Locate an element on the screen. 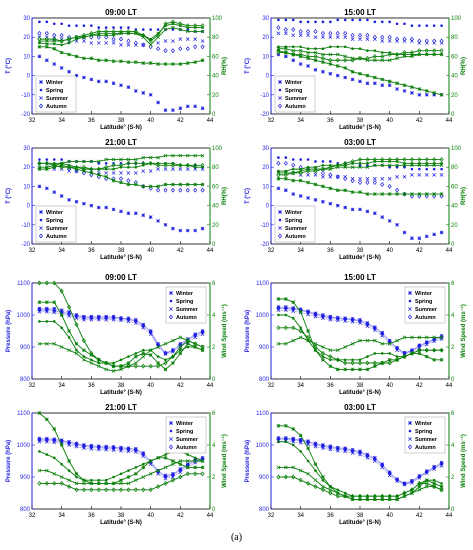 The image size is (473, 550). x-tick-label: 36 is located at coordinates (330, 386).